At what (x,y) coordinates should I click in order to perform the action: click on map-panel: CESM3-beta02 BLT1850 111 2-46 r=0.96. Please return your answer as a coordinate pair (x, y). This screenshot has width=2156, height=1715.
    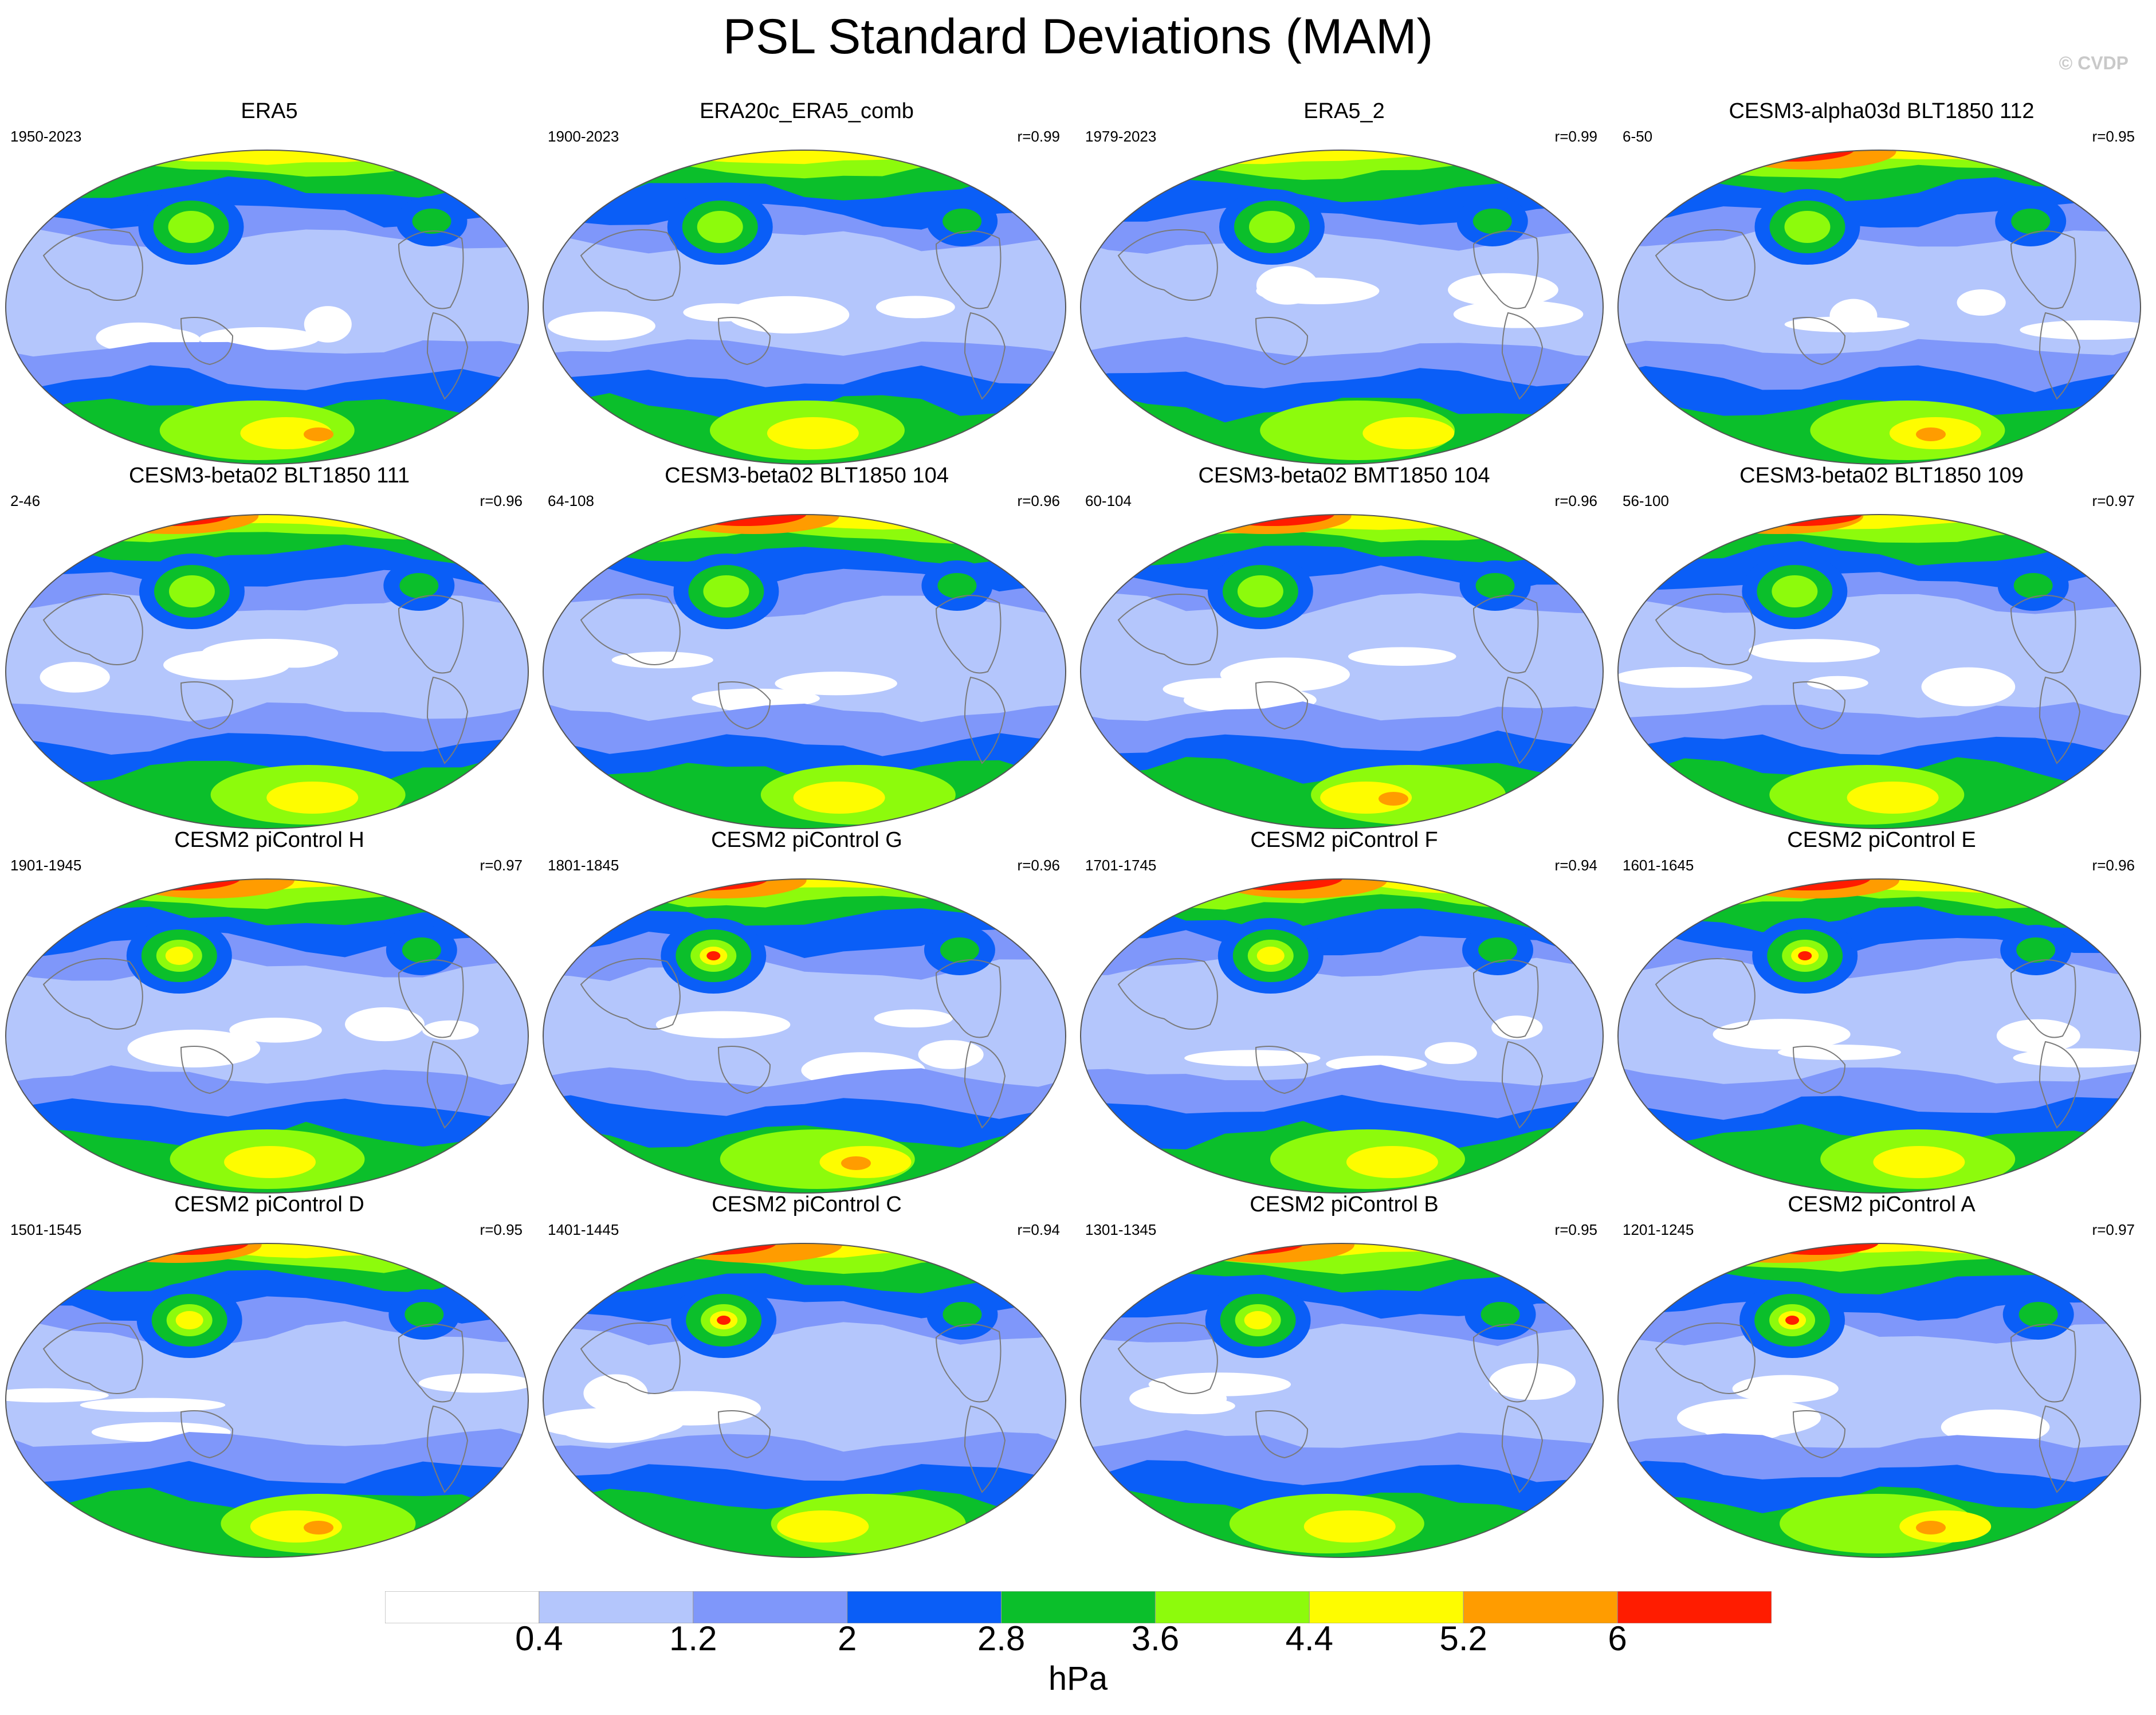
    Looking at the image, I should click on (269, 646).